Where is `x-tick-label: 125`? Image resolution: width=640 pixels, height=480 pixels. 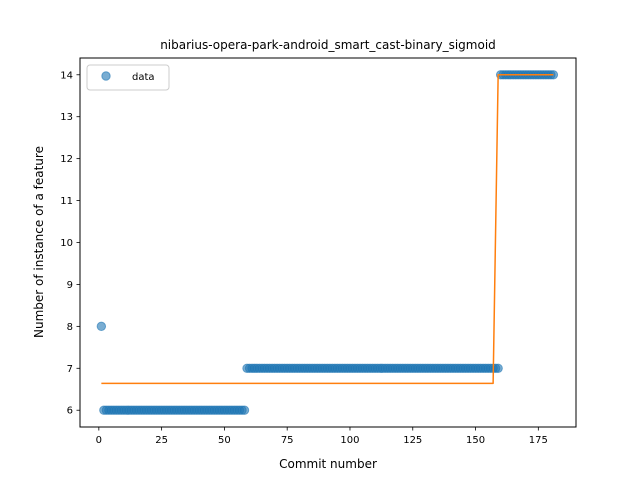 x-tick-label: 125 is located at coordinates (412, 440).